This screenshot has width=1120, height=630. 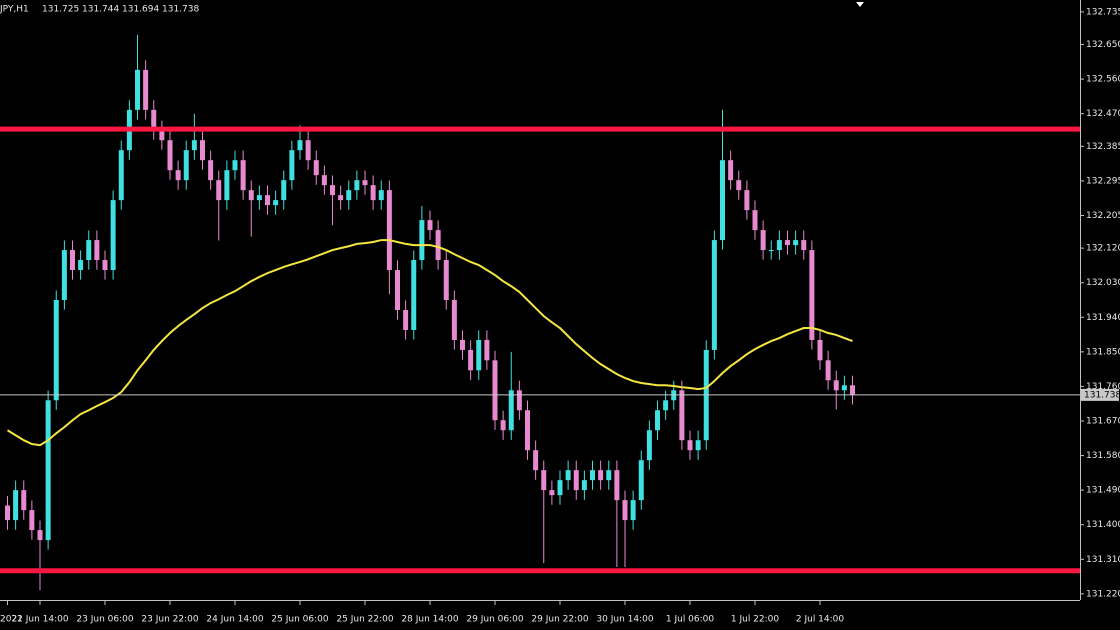 I want to click on low-price: 131.694, so click(x=140, y=10).